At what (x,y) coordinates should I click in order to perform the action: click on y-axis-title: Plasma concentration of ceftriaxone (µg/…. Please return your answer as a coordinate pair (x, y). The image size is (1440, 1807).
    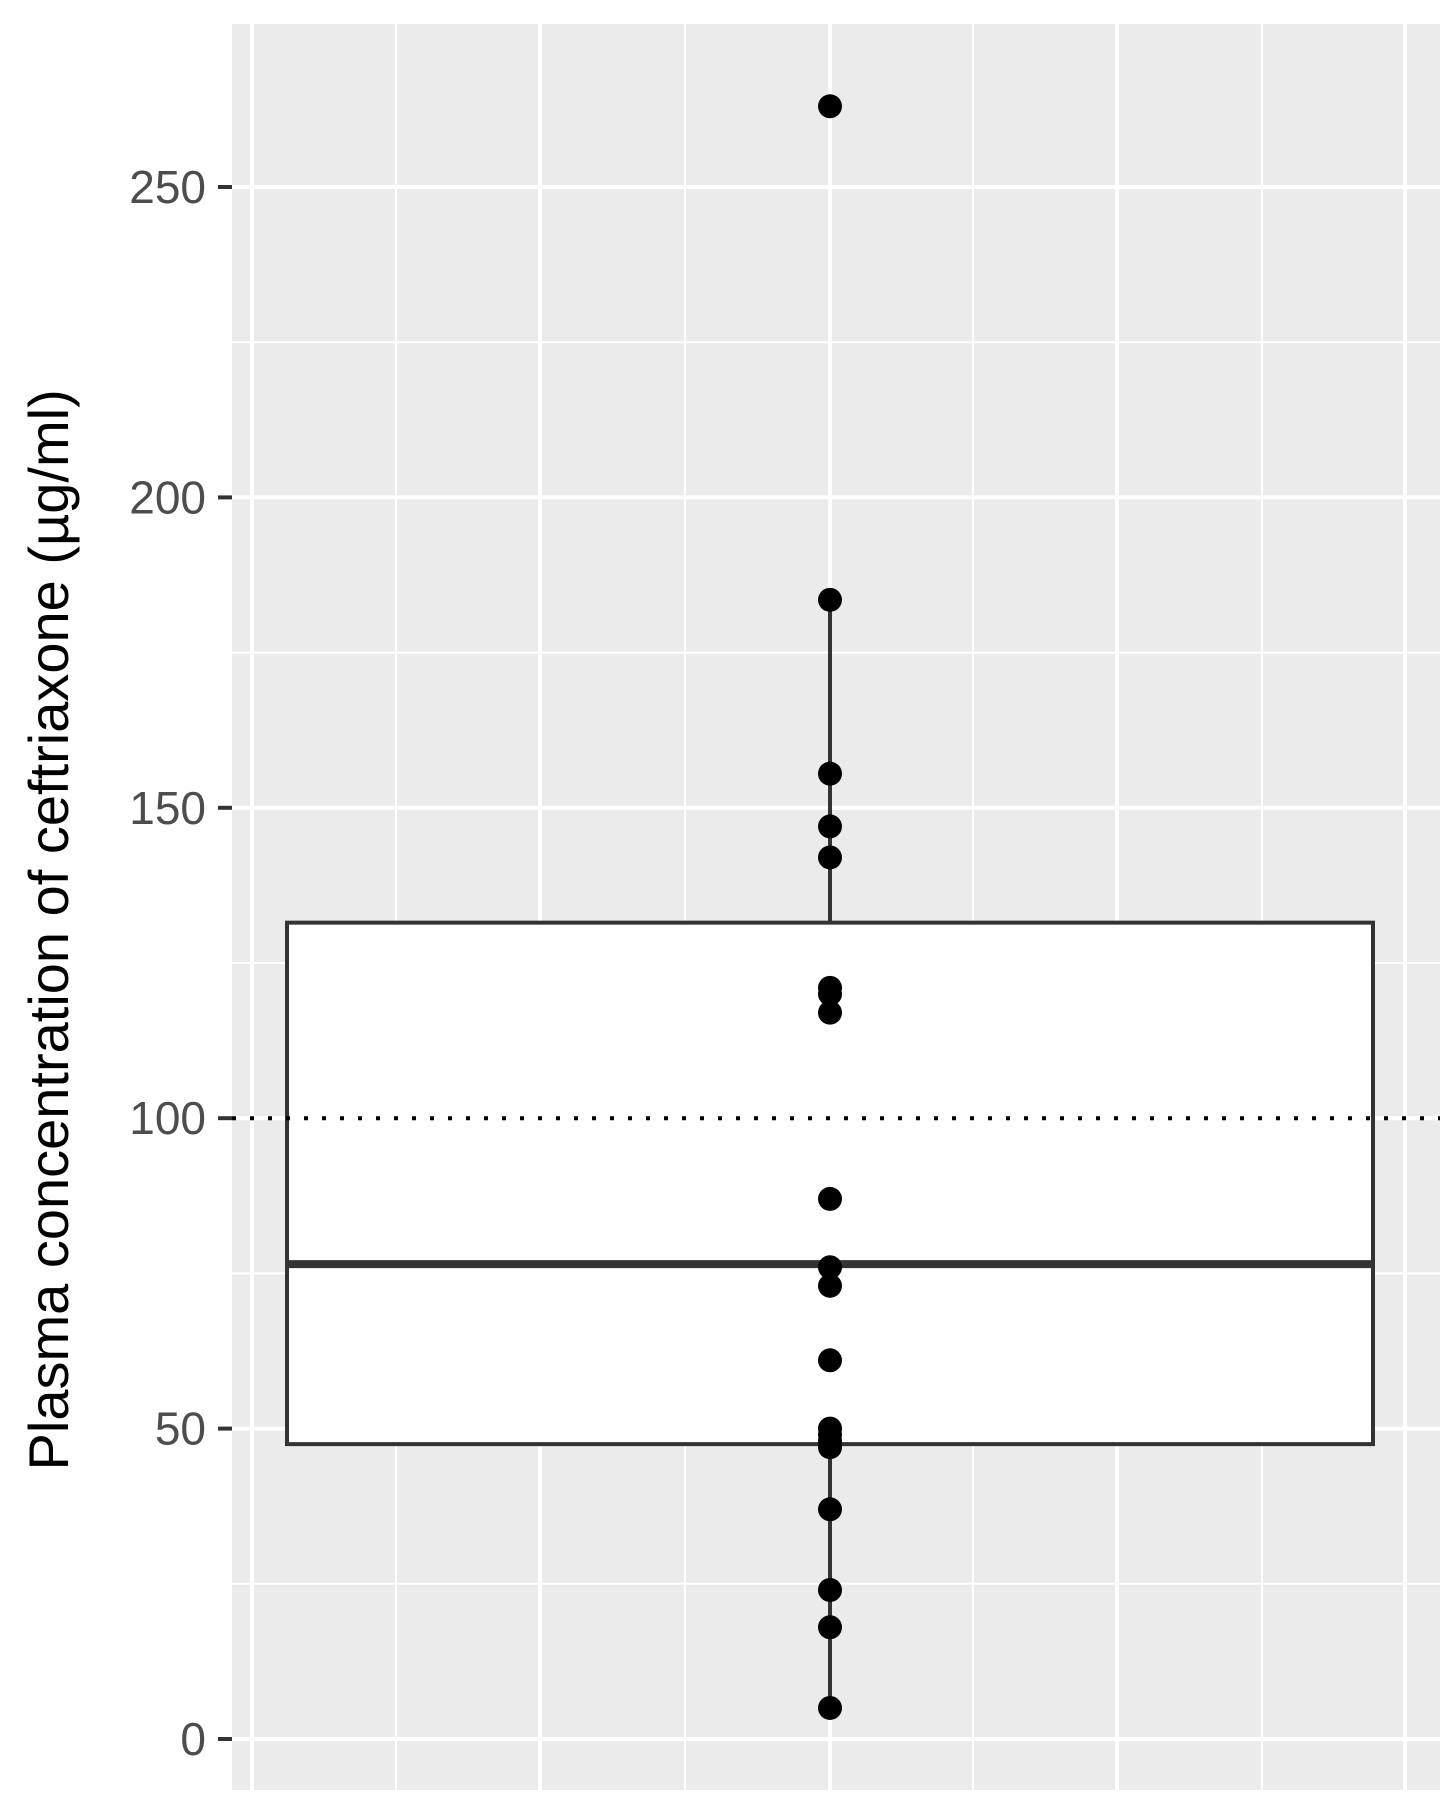
    Looking at the image, I should click on (48, 929).